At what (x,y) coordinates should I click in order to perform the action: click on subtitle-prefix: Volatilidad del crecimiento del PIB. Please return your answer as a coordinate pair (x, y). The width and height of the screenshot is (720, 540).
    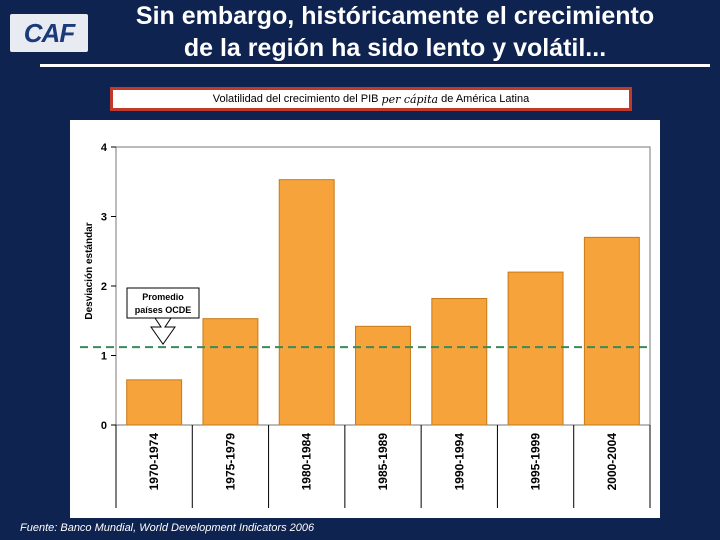
    Looking at the image, I should click on (297, 99).